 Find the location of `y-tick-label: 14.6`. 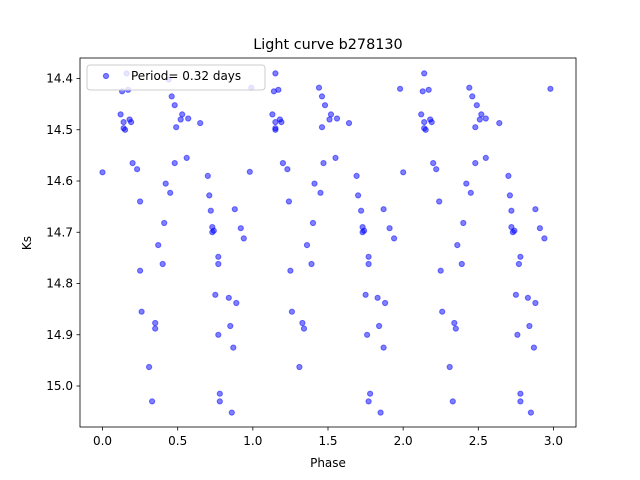

y-tick-label: 14.6 is located at coordinates (59, 181).